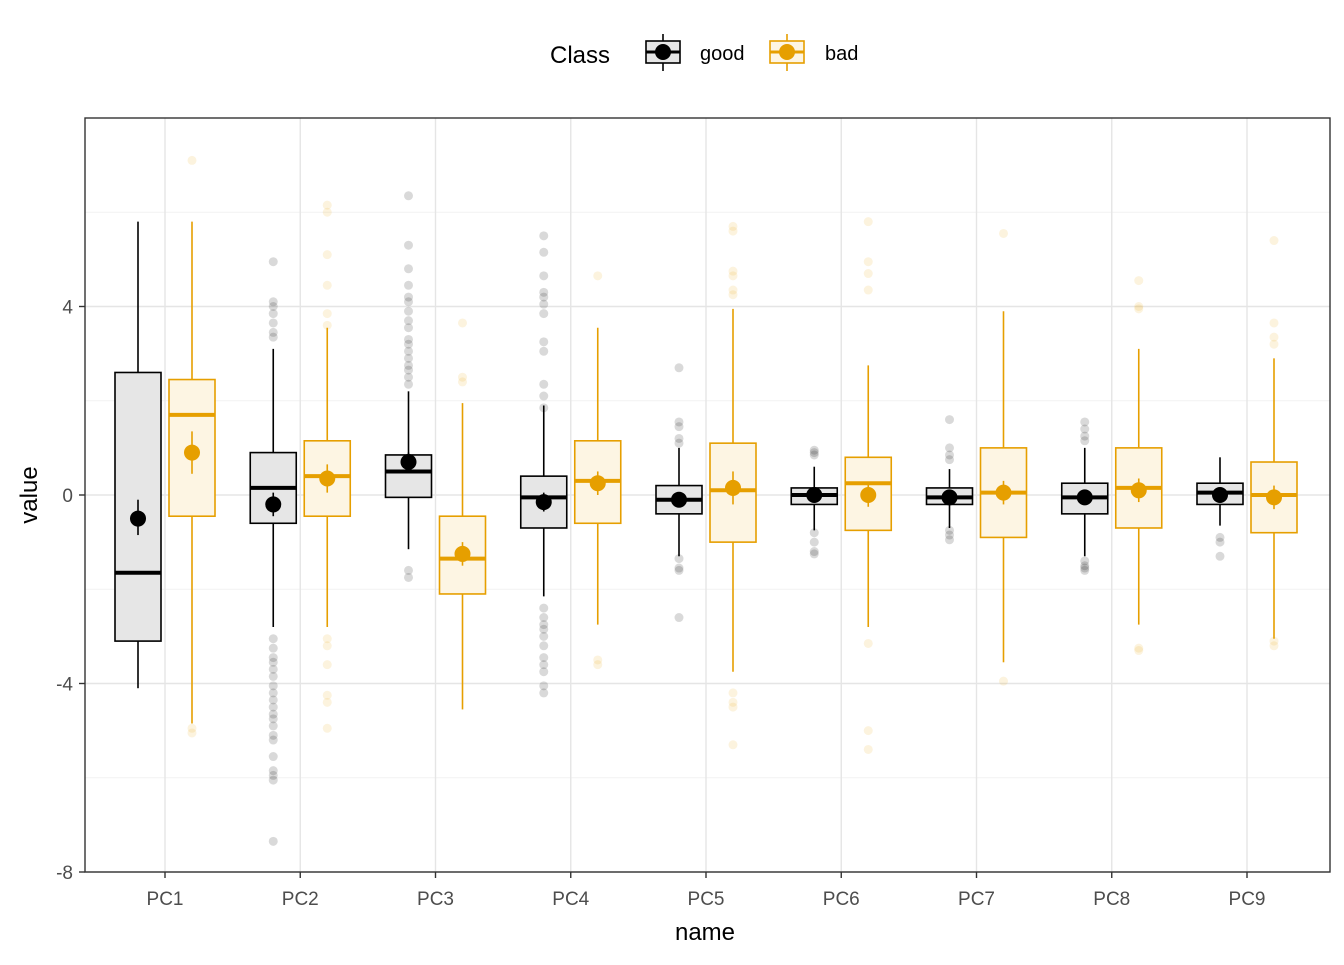 The image size is (1344, 965). Describe the element at coordinates (1111, 899) in the screenshot. I see `x-tick-label: PC8` at that location.